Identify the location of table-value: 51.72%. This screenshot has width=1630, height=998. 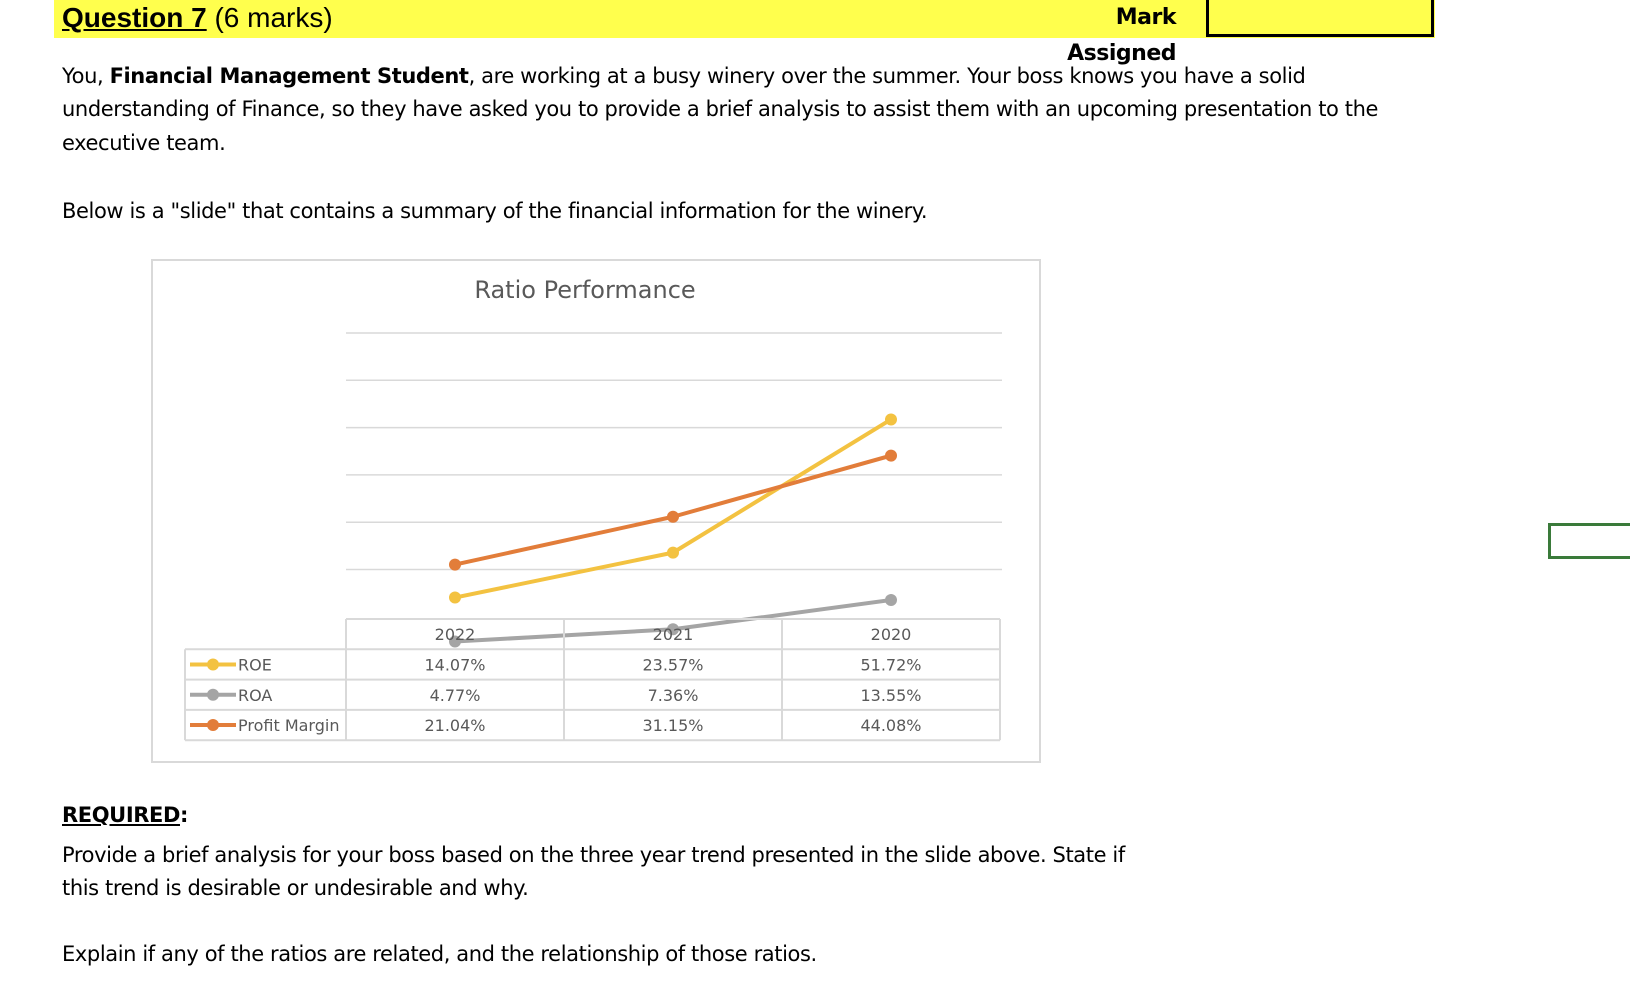
(890, 664).